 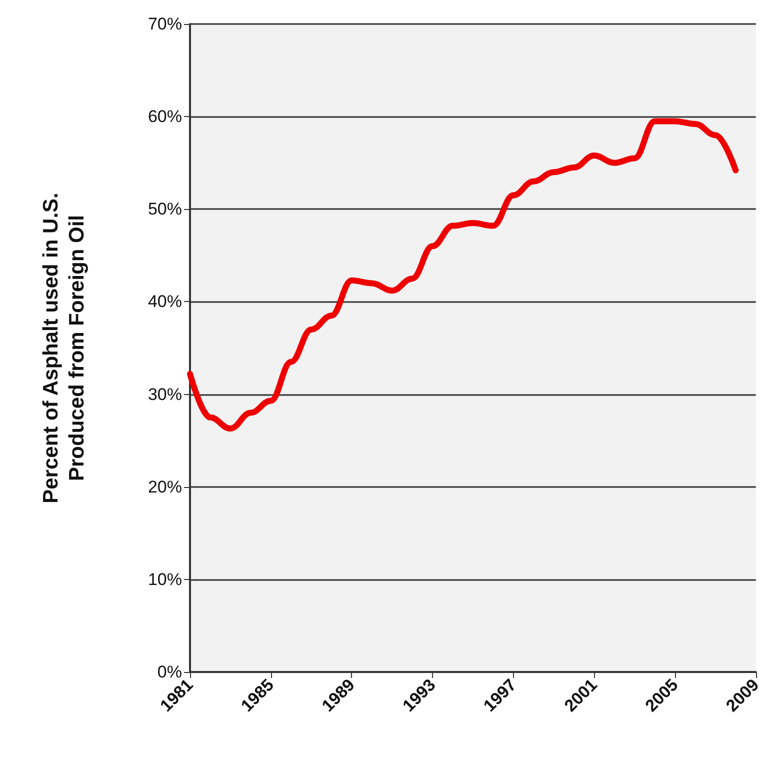 I want to click on y-axis-title: Percent of Asphalt used in U.S. Produced from Foreign Oil, so click(x=64, y=348).